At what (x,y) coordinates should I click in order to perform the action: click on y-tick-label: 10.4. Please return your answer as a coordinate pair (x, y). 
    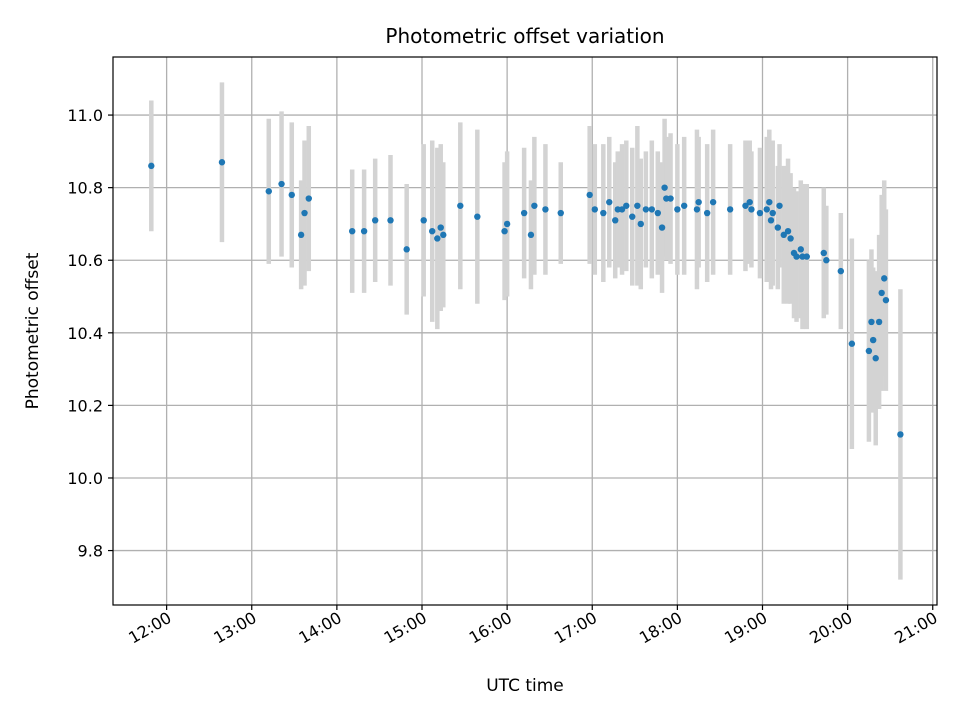
    Looking at the image, I should click on (85, 333).